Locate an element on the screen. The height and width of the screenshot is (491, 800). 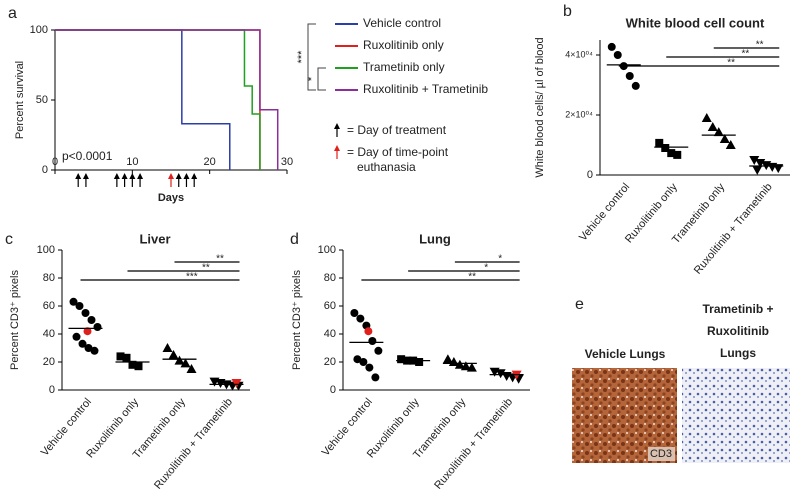
micrograph is located at coordinates (736, 415).